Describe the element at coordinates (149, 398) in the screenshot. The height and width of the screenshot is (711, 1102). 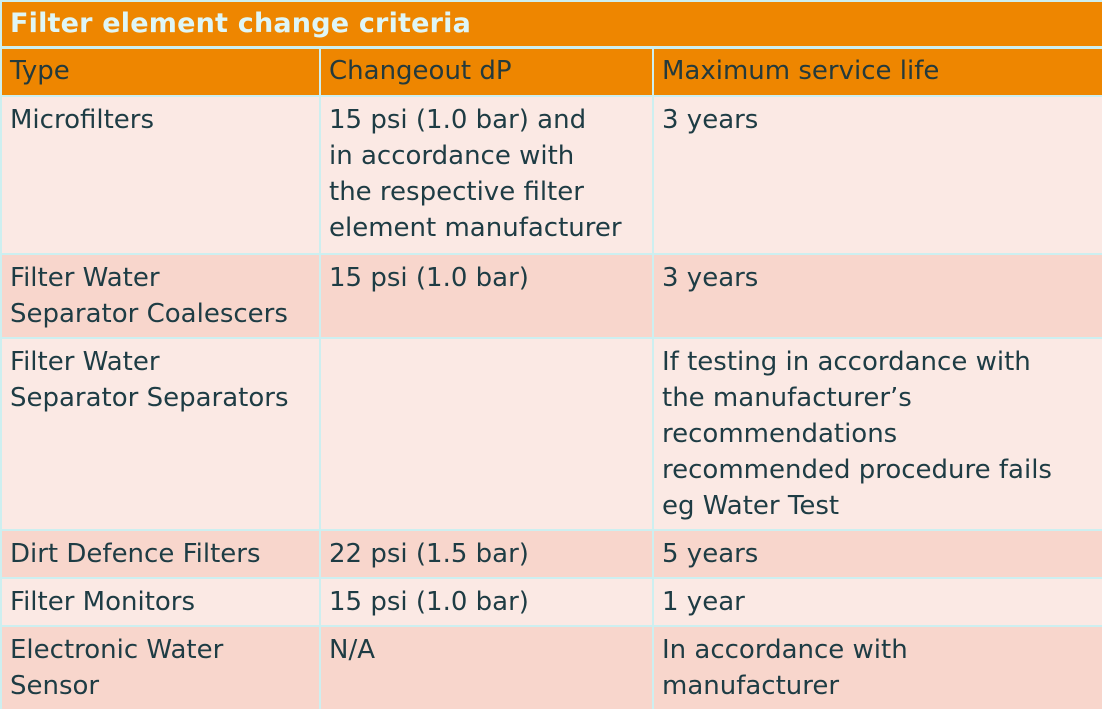
I see `cell-line: Separator Separators` at that location.